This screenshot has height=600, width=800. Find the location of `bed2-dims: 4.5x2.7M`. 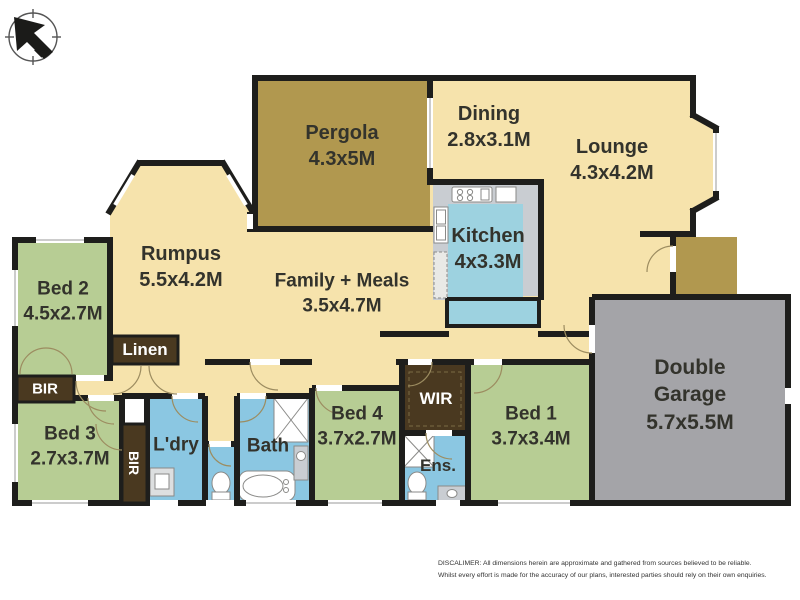

bed2-dims: 4.5x2.7M is located at coordinates (63, 313).